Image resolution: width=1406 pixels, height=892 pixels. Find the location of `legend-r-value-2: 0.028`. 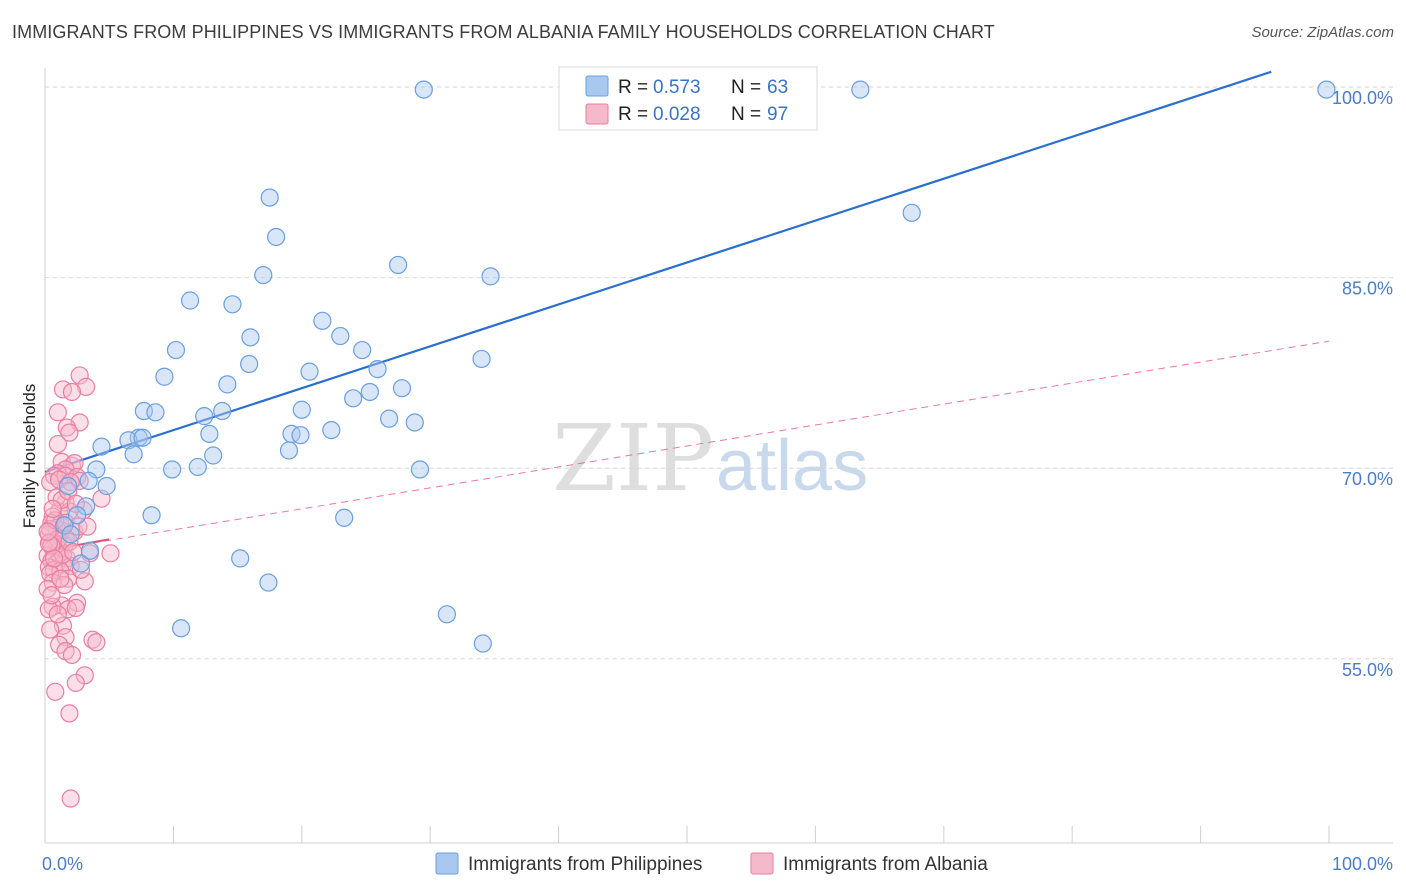

legend-r-value-2: 0.028 is located at coordinates (677, 114).